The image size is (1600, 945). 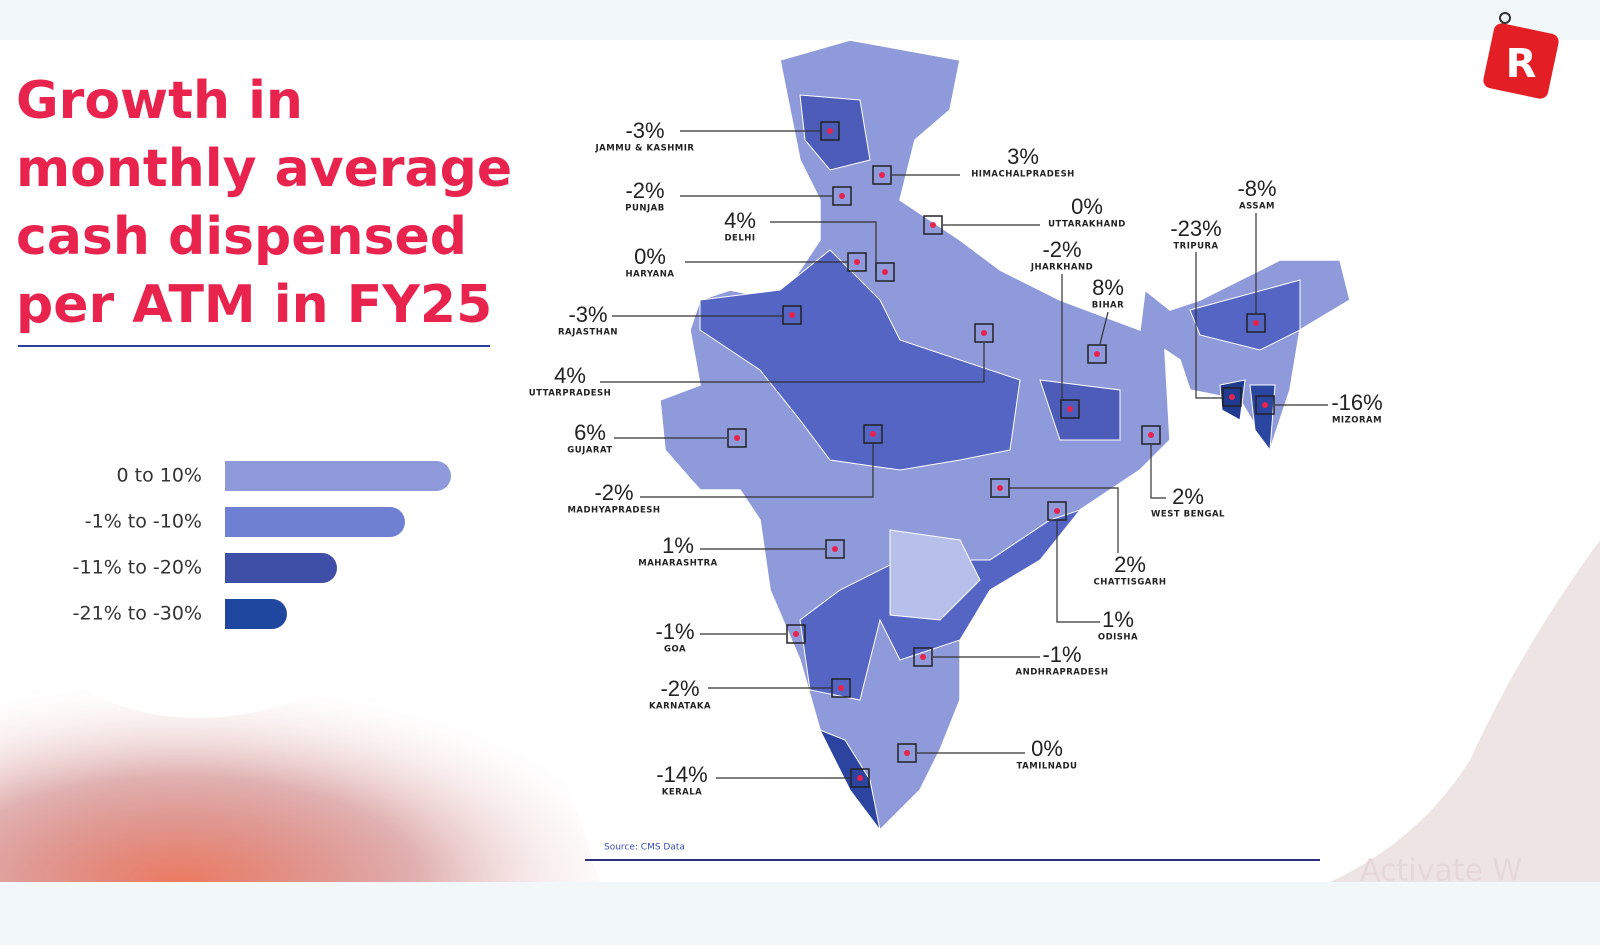 I want to click on state-name: WEST BENGAL, so click(x=1188, y=515).